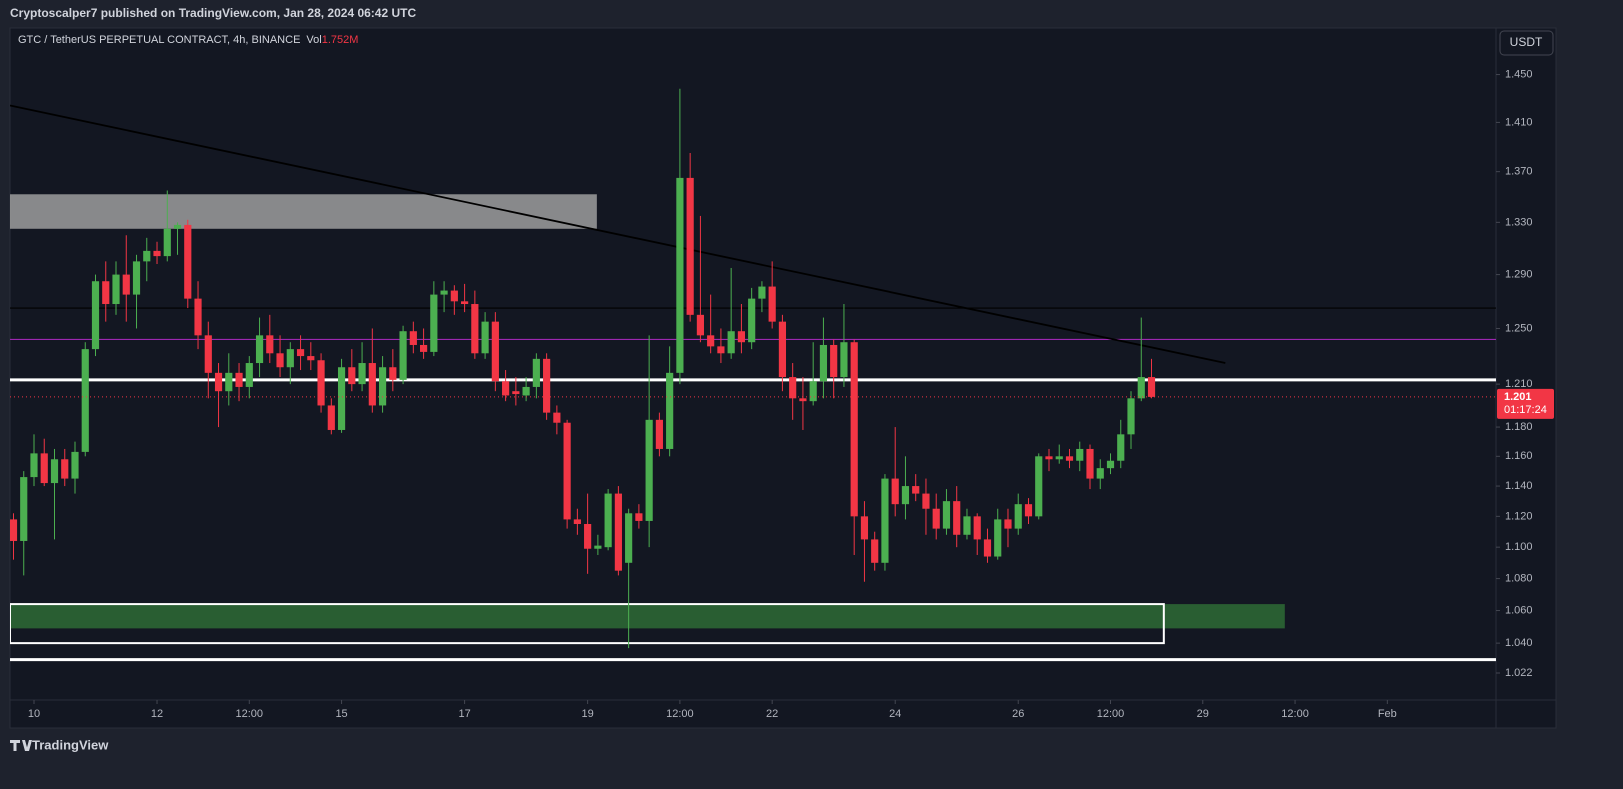  Describe the element at coordinates (1018, 714) in the screenshot. I see `x-tick-label: 26` at that location.